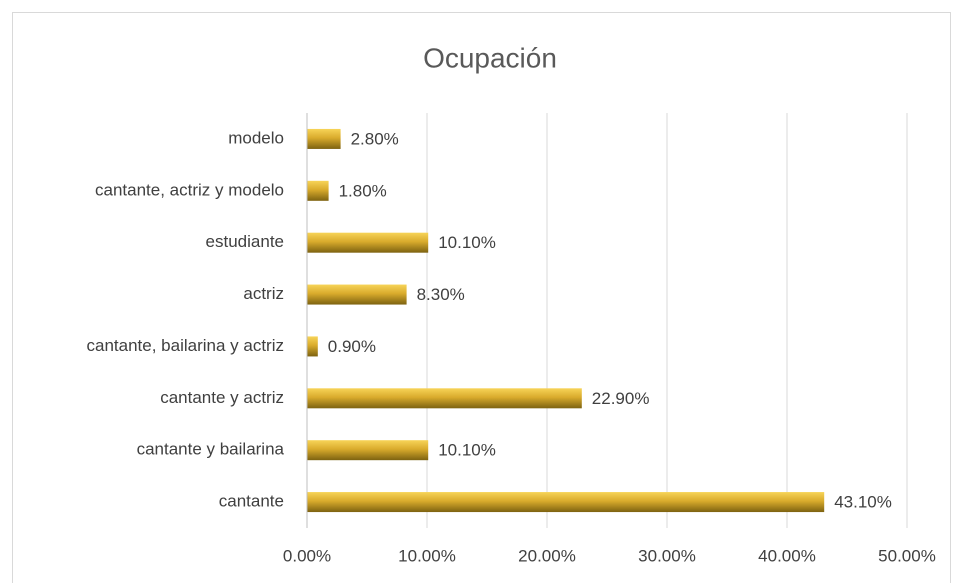  I want to click on y-tick-label: cantante y actriz, so click(222, 397).